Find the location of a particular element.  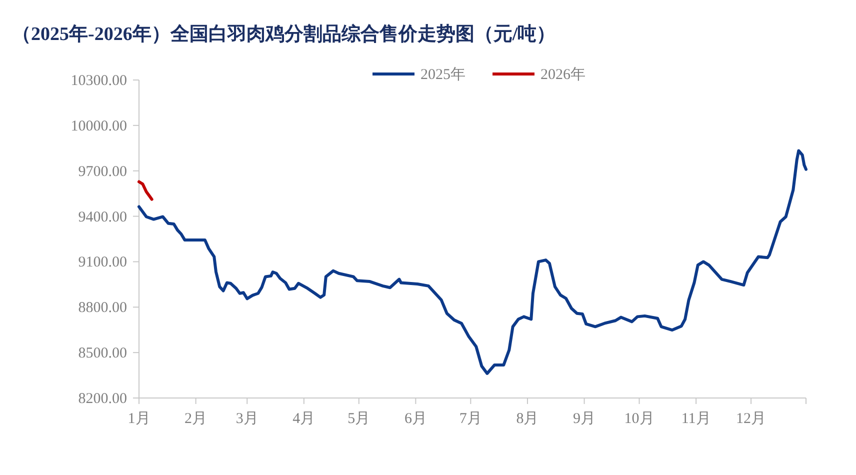

x-tick-label: 9月 is located at coordinates (584, 419).